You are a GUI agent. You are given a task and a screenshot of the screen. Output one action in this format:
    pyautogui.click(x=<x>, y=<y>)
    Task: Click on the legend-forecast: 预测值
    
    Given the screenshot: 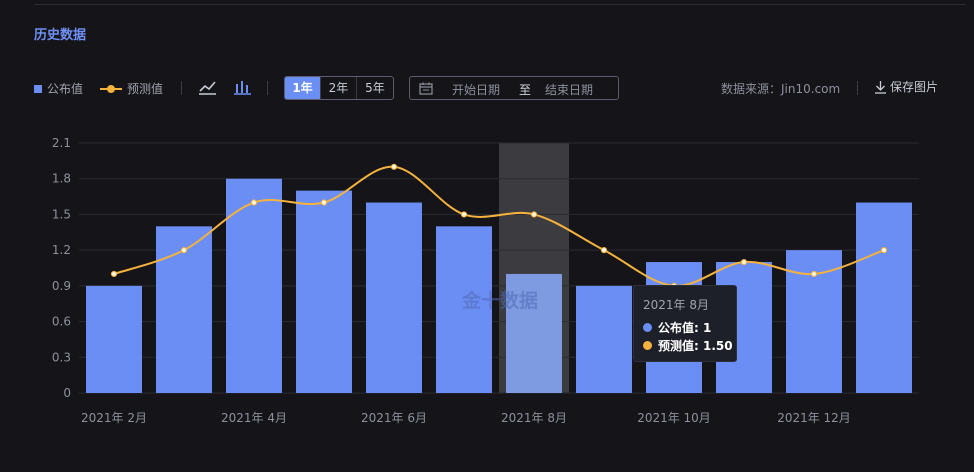 What is the action you would take?
    pyautogui.click(x=131, y=88)
    